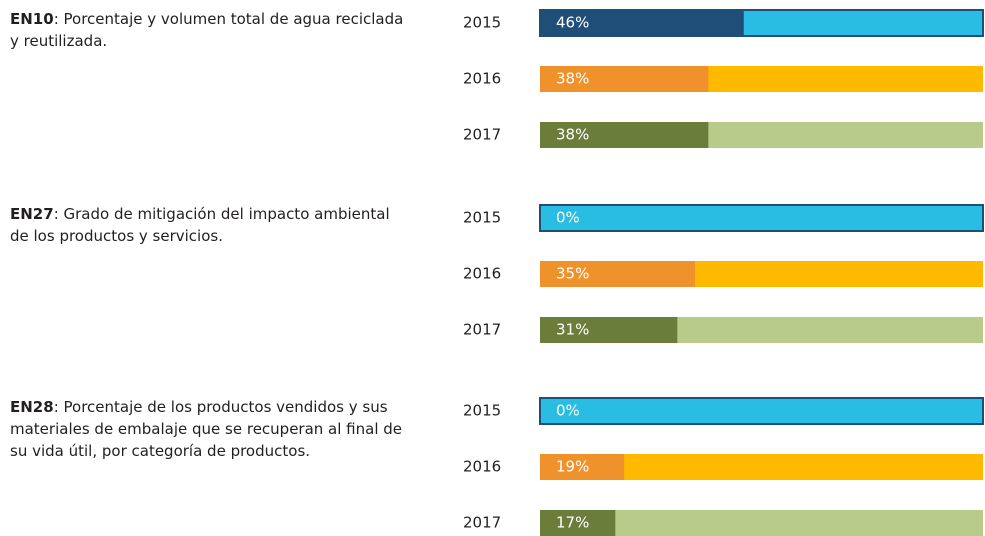 The image size is (985, 536). What do you see at coordinates (572, 467) in the screenshot?
I see `value-label: 19%` at bounding box center [572, 467].